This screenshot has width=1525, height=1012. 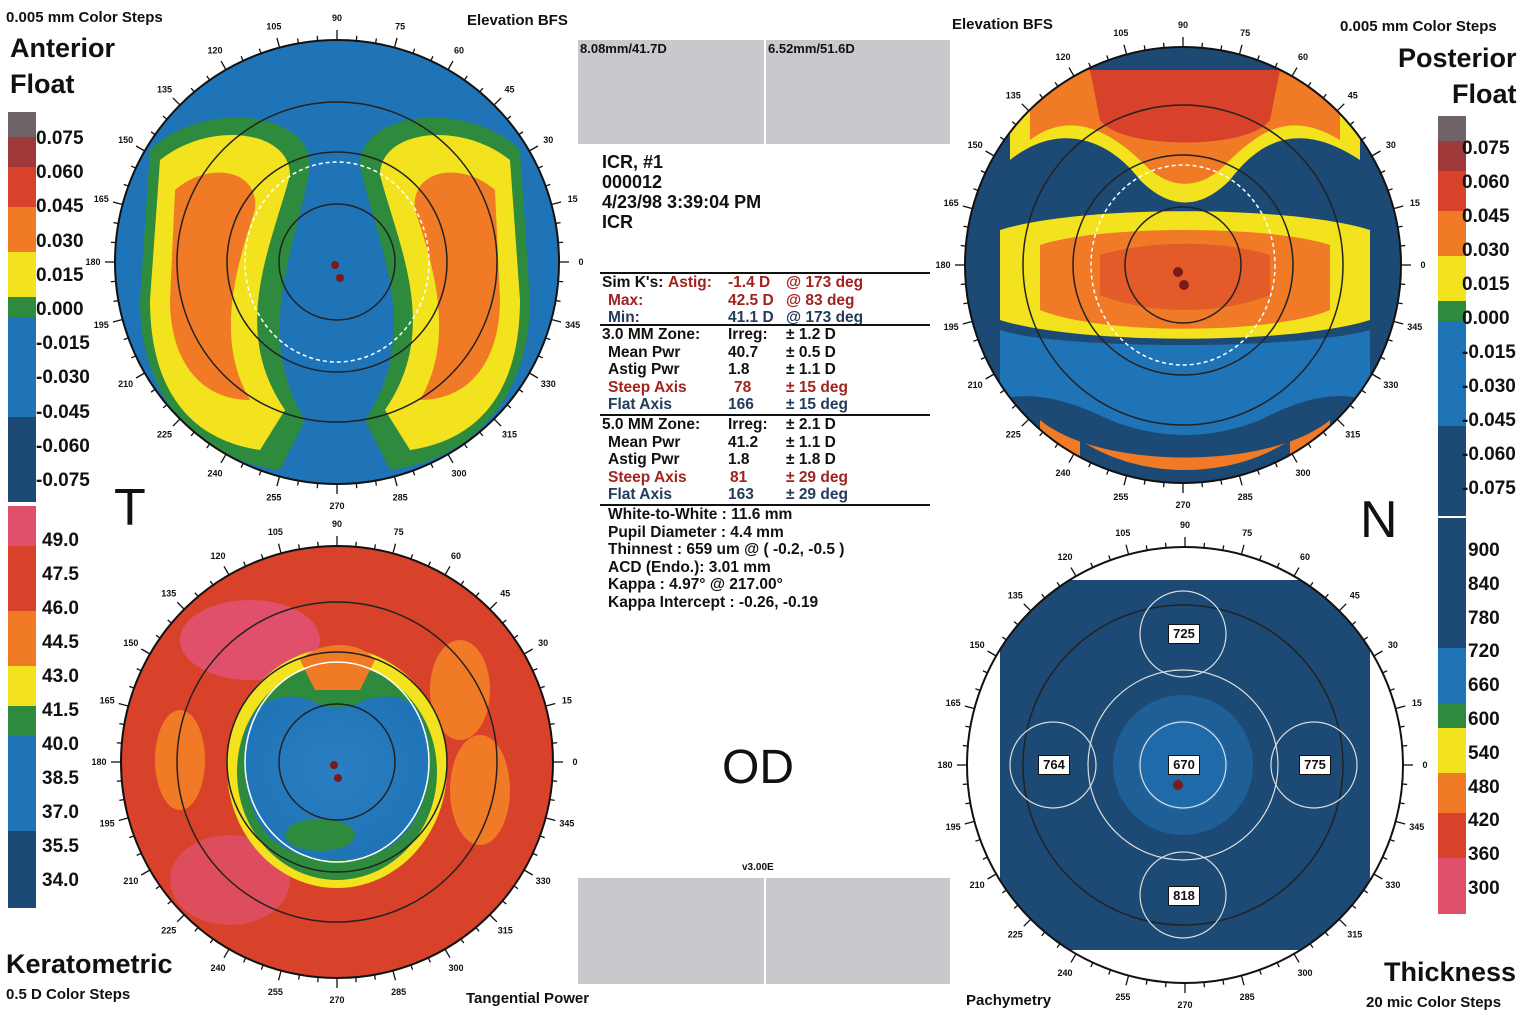 I want to click on pachymetry-caption: Pachymetry, so click(x=1009, y=1000).